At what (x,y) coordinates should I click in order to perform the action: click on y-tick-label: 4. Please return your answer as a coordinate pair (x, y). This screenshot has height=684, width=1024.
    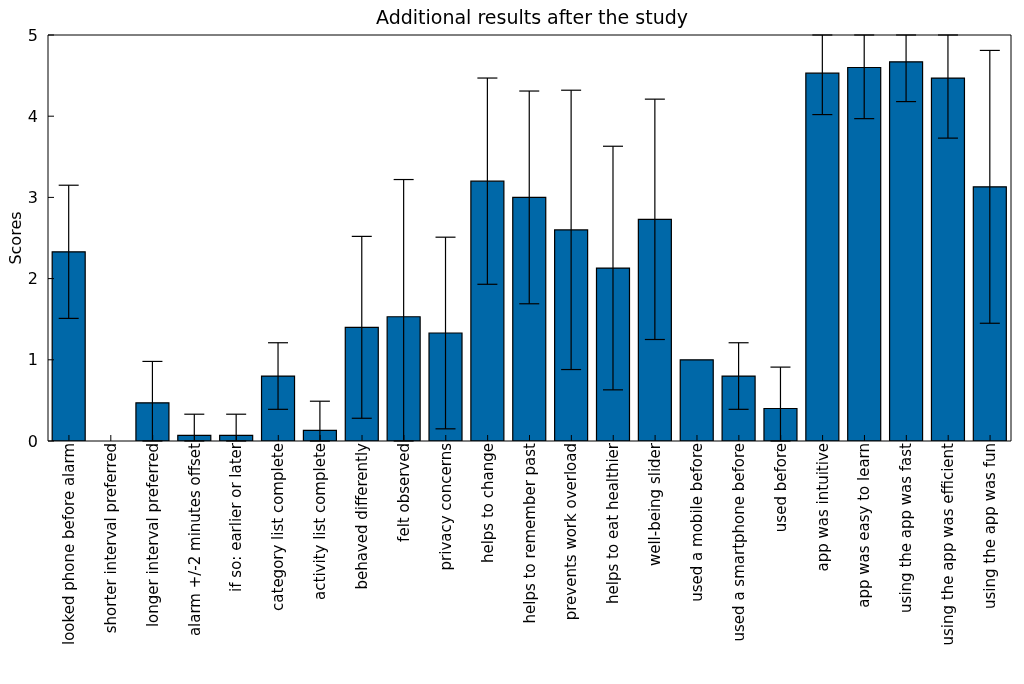
    Looking at the image, I should click on (32, 116).